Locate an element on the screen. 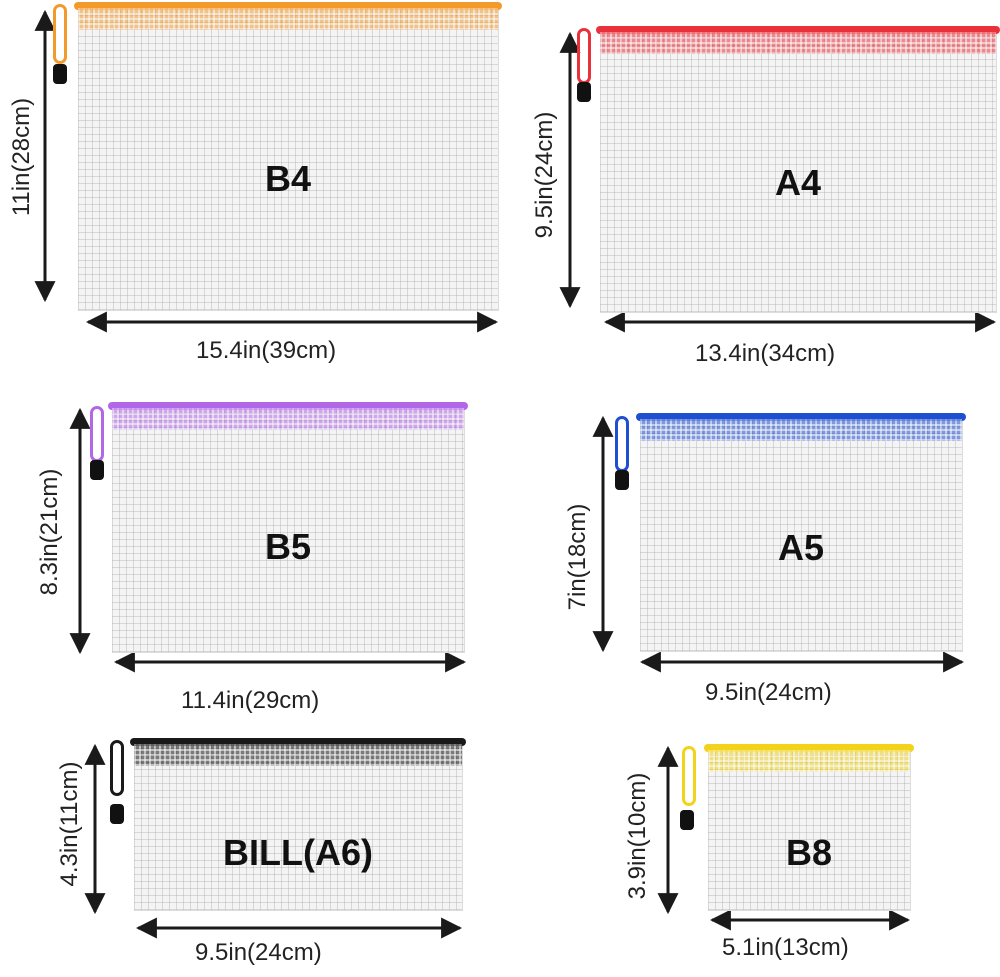 The width and height of the screenshot is (1000, 977). zipper-pull-a5 is located at coordinates (622, 444).